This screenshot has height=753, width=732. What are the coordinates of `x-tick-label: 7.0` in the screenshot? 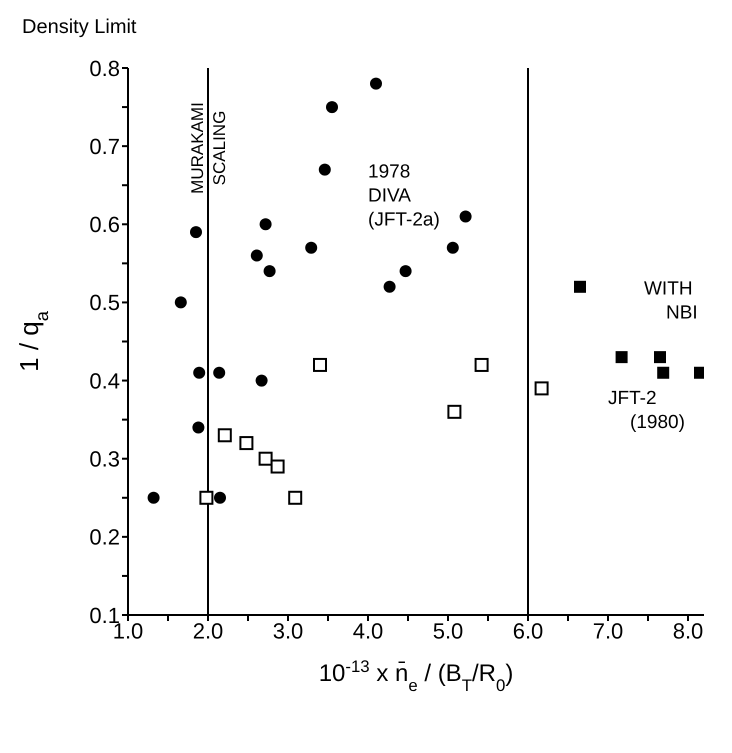 It's located at (608, 631).